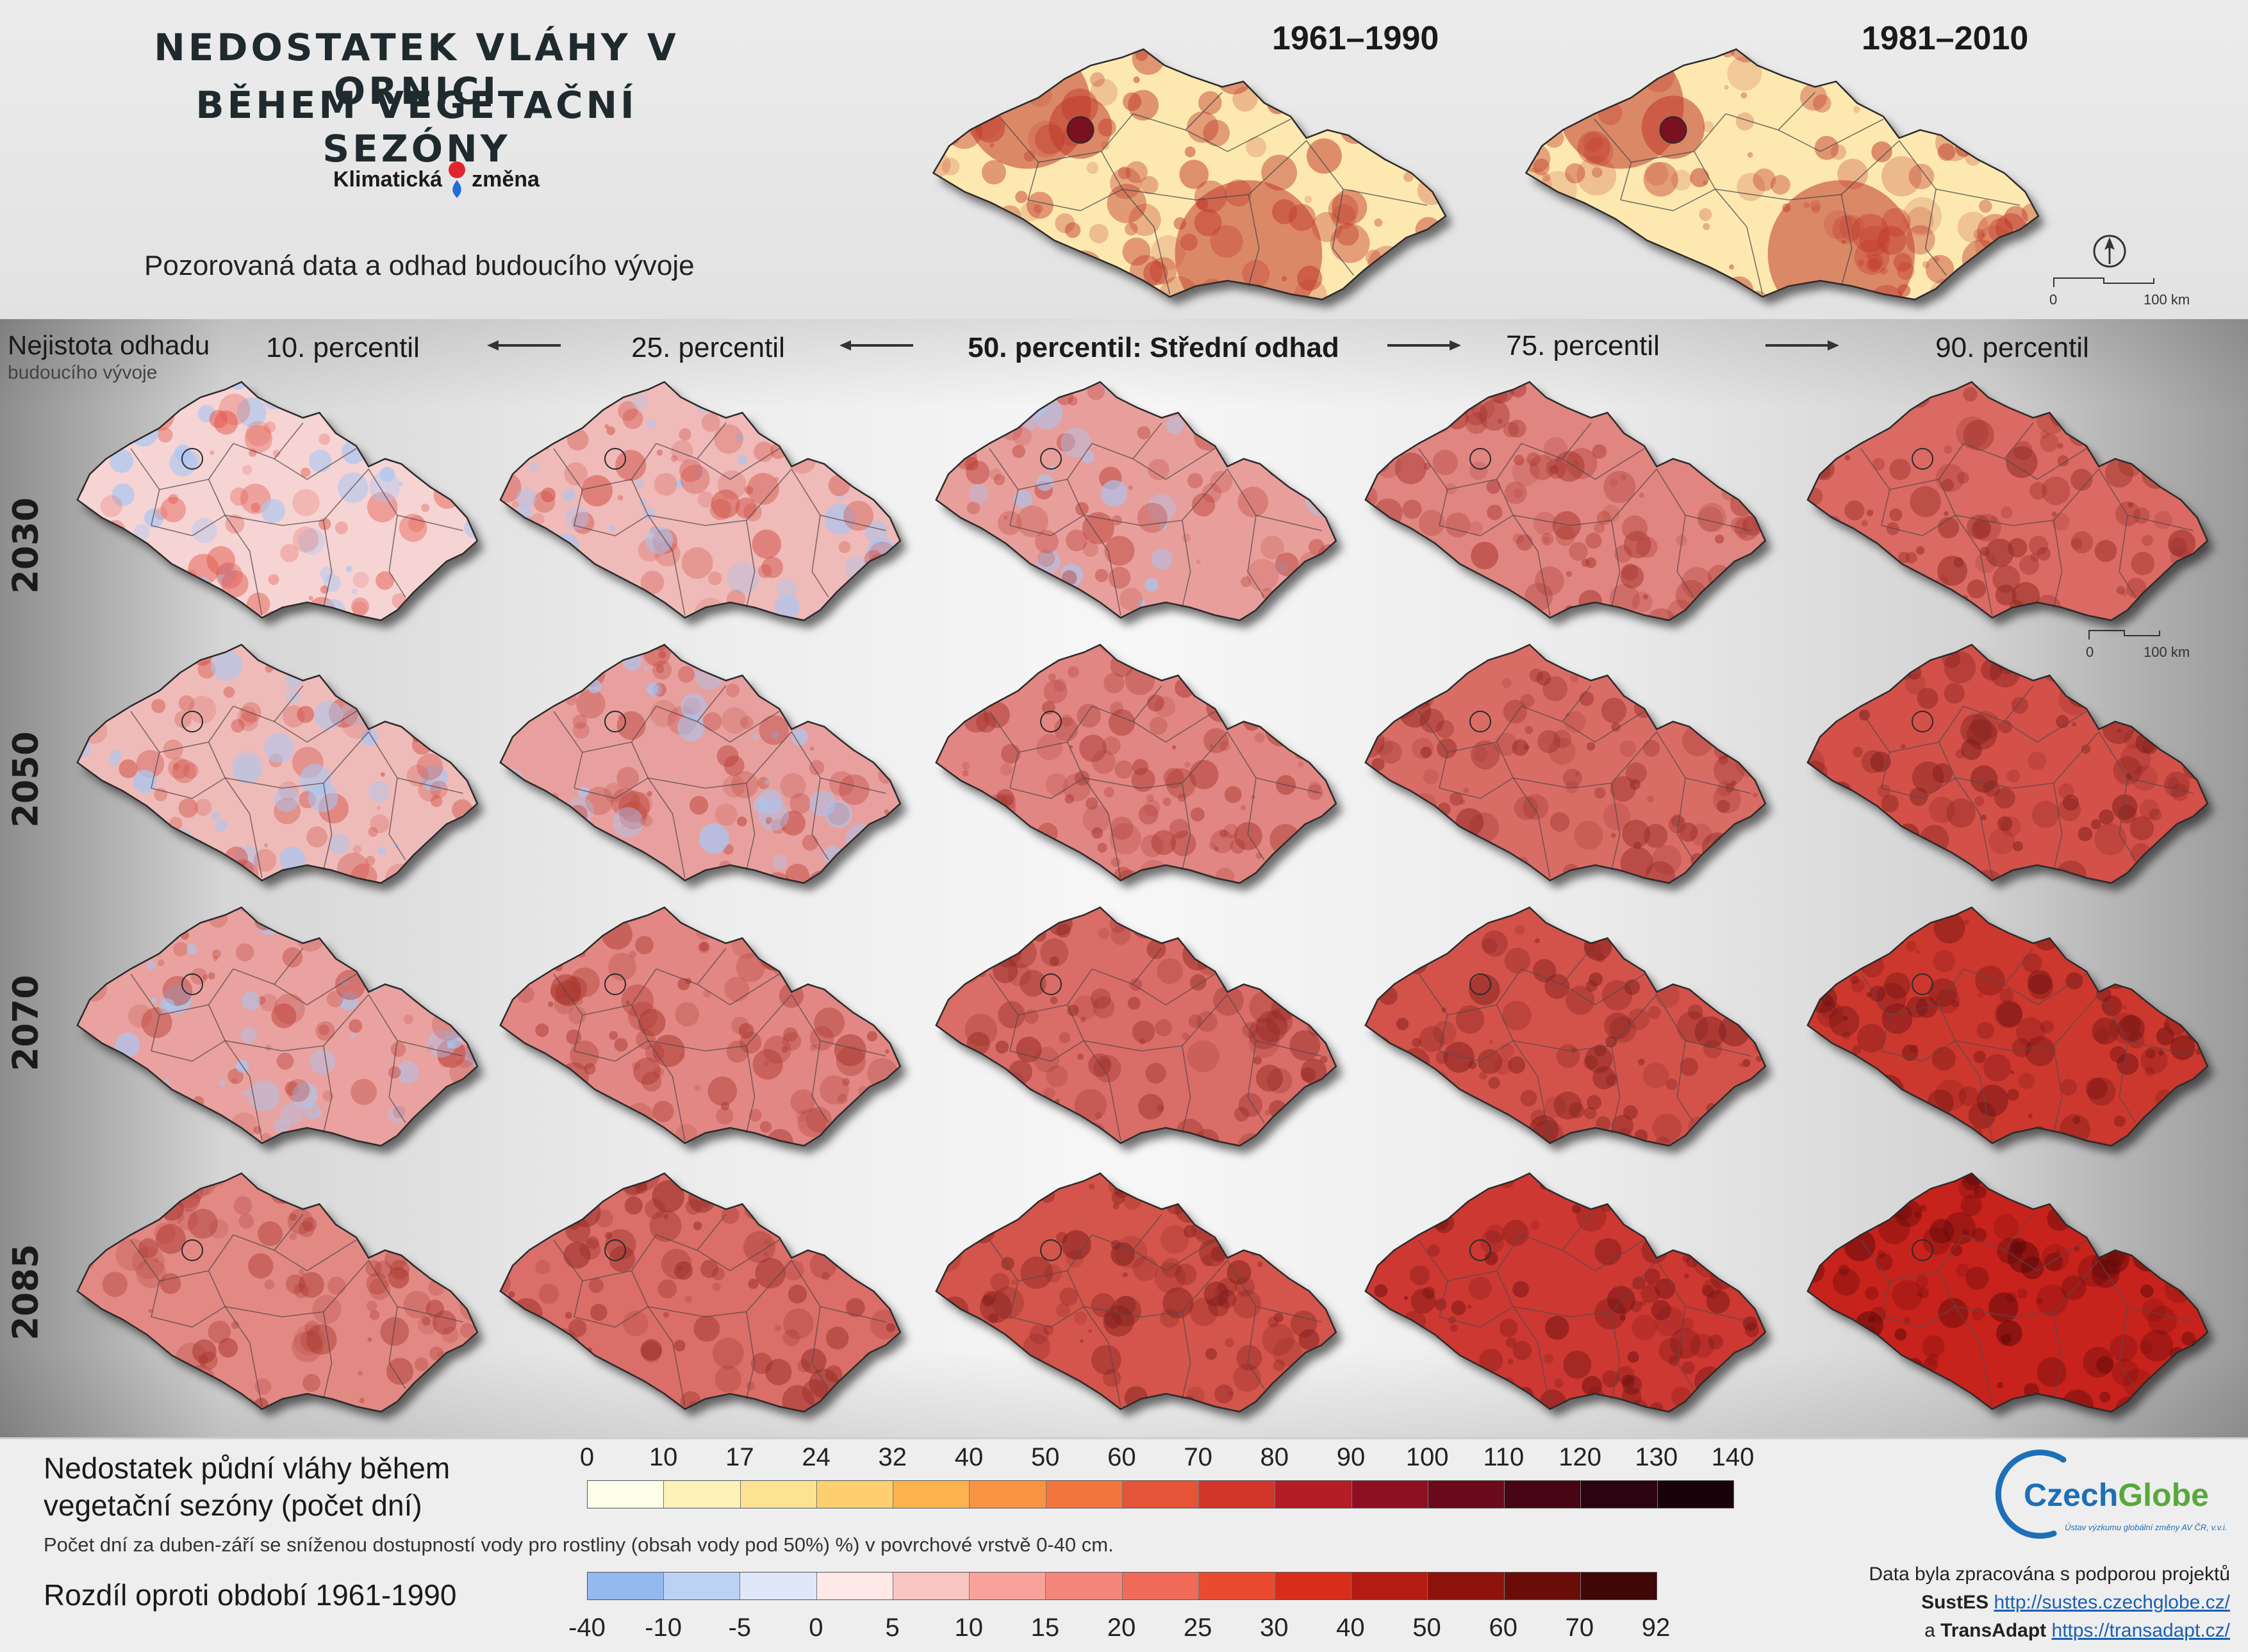 The height and width of the screenshot is (1652, 2248). What do you see at coordinates (457, 180) in the screenshot?
I see `thermometer-drop-icon` at bounding box center [457, 180].